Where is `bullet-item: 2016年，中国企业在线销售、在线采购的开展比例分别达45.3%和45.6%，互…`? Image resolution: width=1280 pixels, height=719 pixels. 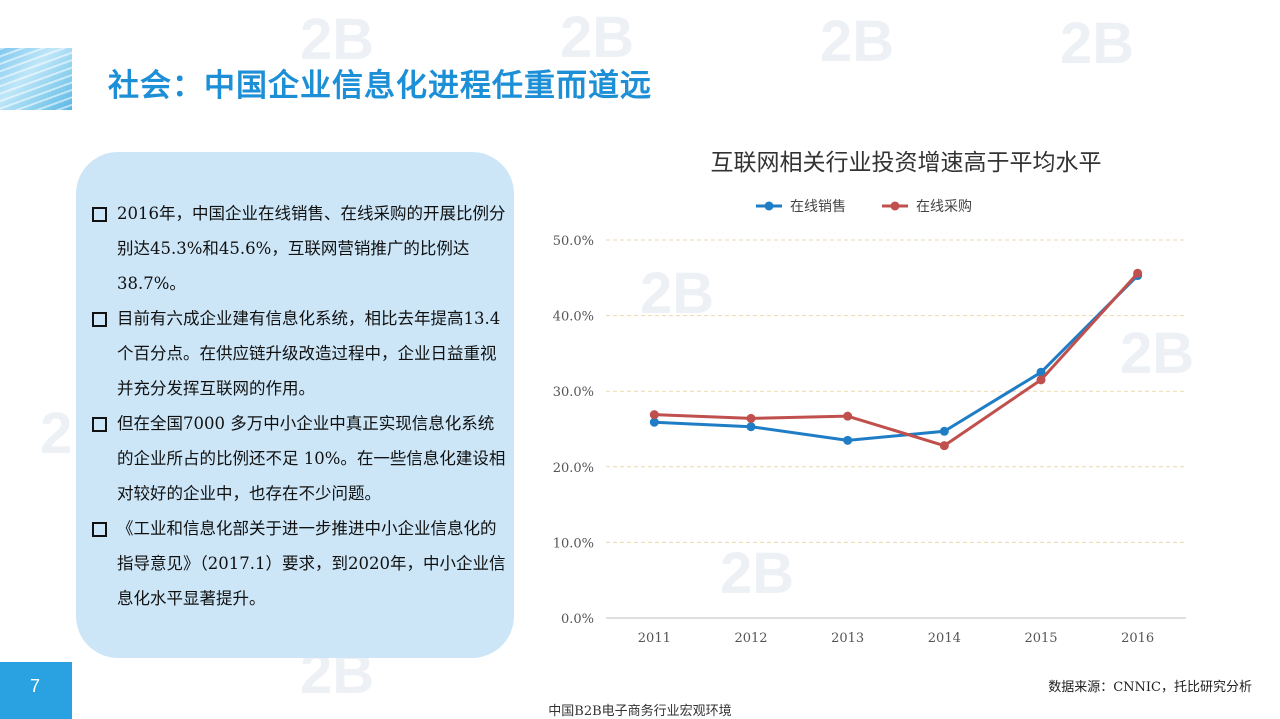
bullet-item: 2016年，中国企业在线销售、在线采购的开展比例分别达45.3%和45.6%，互… is located at coordinates (300, 248).